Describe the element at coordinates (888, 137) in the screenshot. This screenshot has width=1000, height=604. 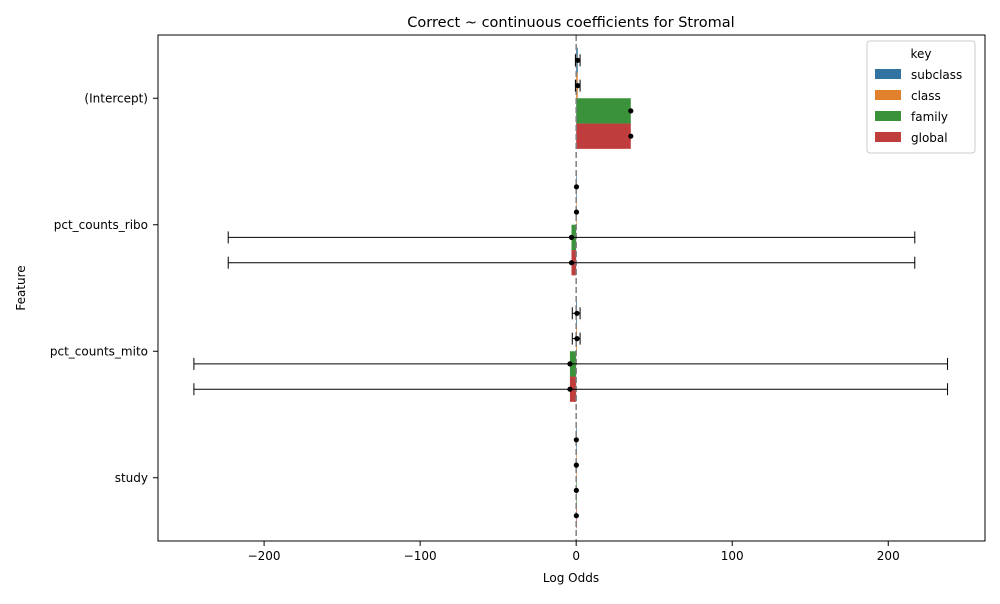
I see `legend-swatch-global` at that location.